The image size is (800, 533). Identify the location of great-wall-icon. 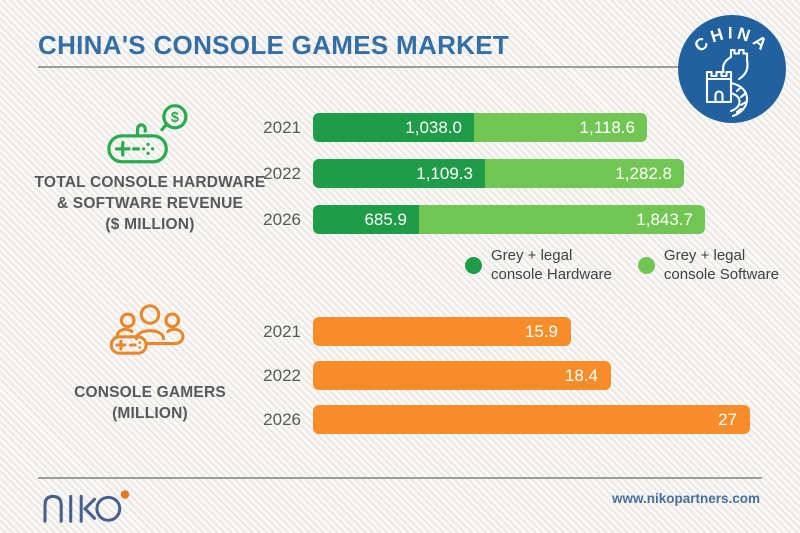
(727, 83).